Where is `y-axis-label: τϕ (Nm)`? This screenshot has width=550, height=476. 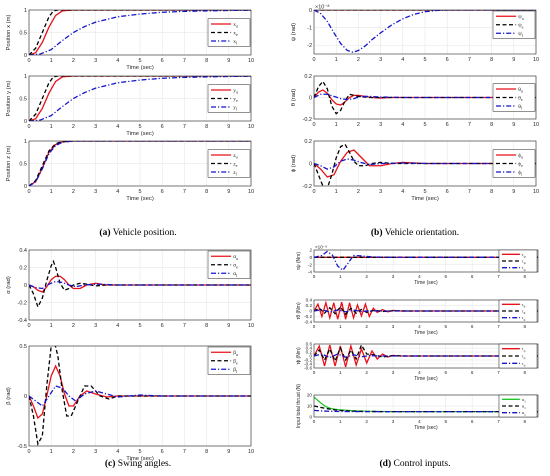 y-axis-label: τϕ (Nm) is located at coordinates (299, 356).